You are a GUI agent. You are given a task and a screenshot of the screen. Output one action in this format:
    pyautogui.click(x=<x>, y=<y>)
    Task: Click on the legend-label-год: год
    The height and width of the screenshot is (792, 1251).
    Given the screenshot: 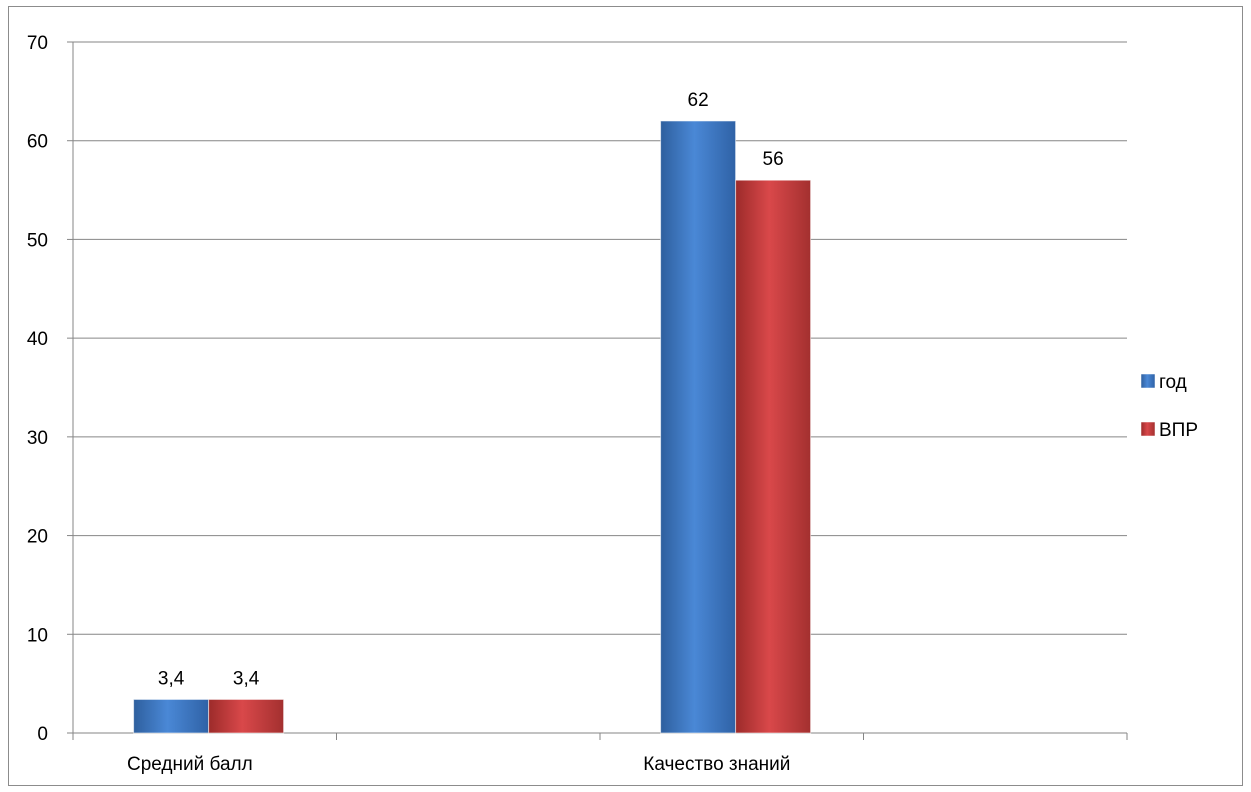 What is the action you would take?
    pyautogui.click(x=1173, y=382)
    